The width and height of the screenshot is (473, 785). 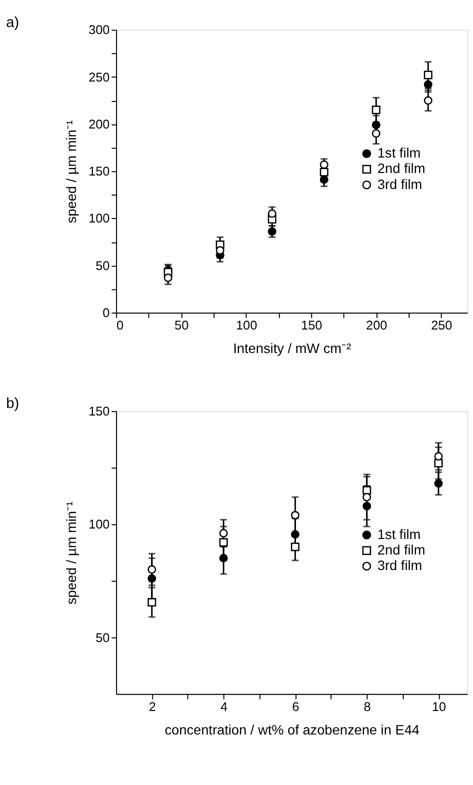 I want to click on x-tick-label: 200, so click(x=377, y=325).